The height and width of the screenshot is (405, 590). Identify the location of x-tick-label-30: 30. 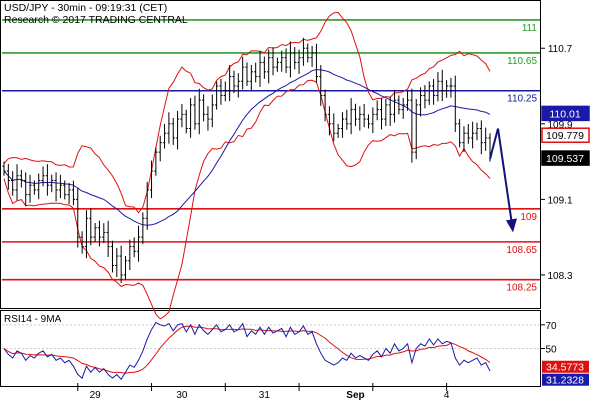
(182, 395).